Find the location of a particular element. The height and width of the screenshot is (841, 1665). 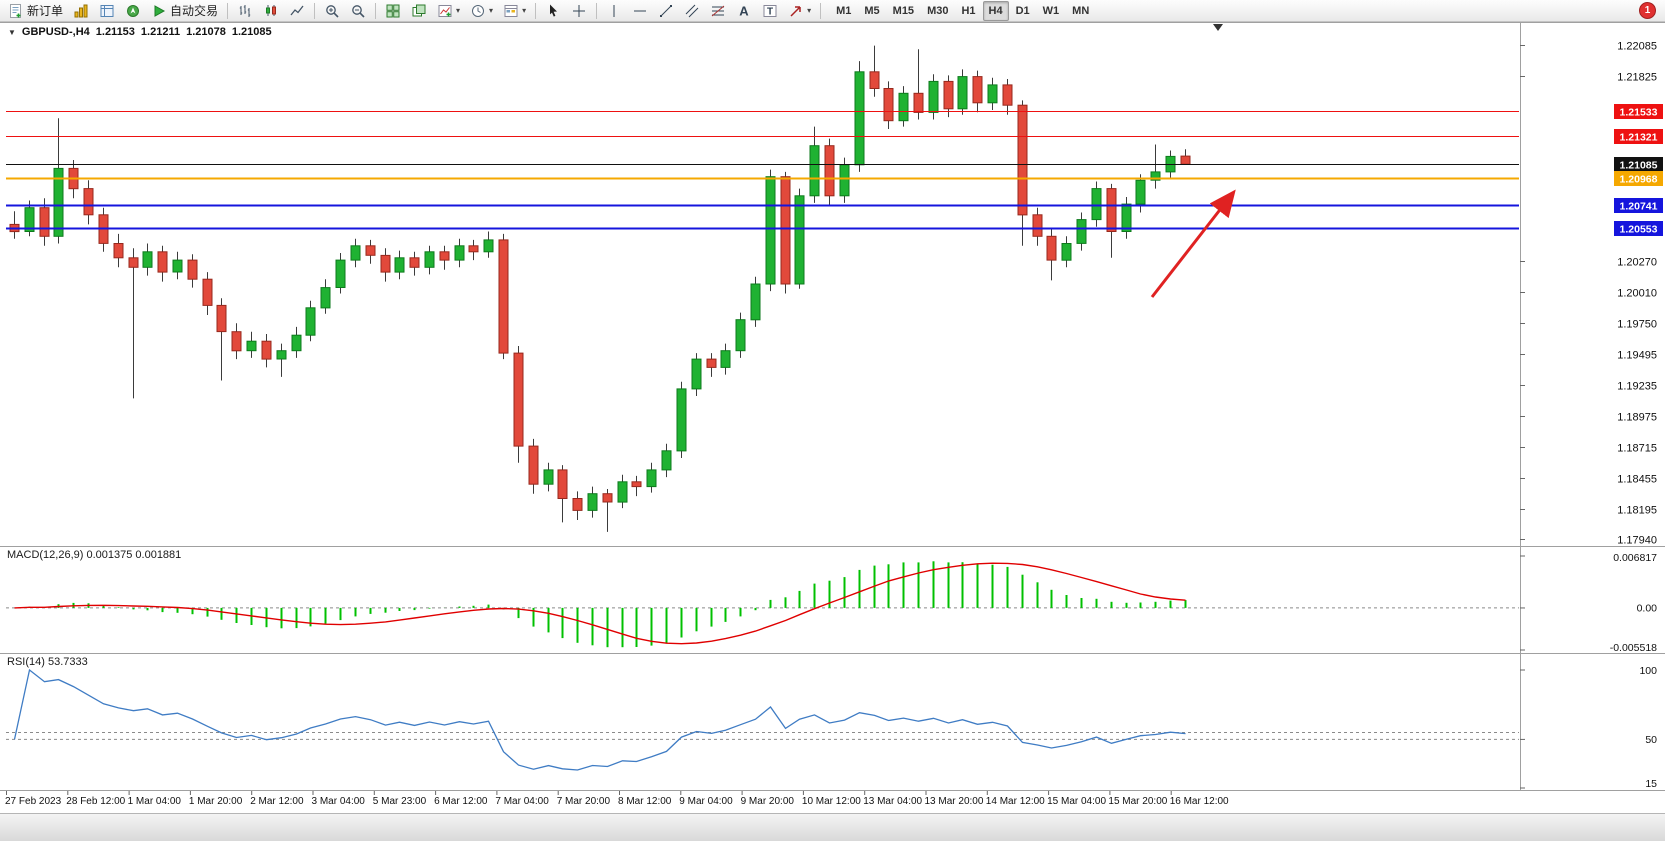

time-axis-label: 7 Mar 04:00 is located at coordinates (522, 801).